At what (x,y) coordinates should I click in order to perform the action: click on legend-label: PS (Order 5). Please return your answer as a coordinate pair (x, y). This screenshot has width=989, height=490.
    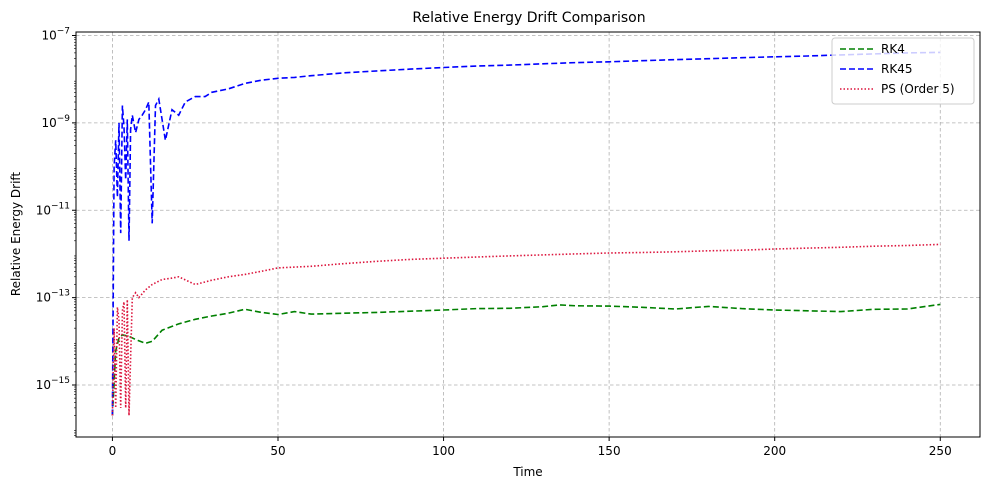
    Looking at the image, I should click on (918, 89).